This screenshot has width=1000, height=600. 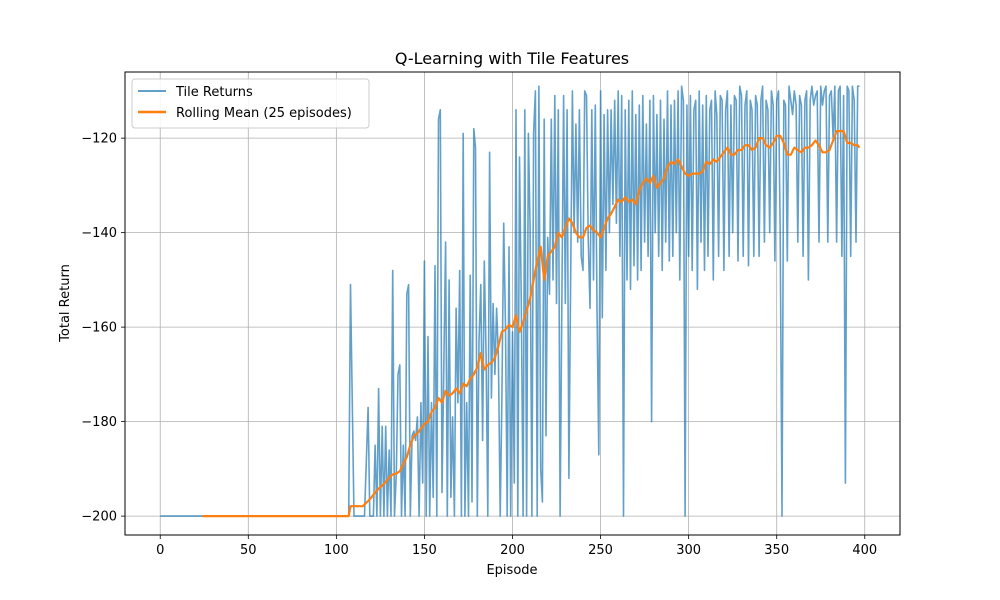 I want to click on x-tick-label: 0, so click(x=160, y=550).